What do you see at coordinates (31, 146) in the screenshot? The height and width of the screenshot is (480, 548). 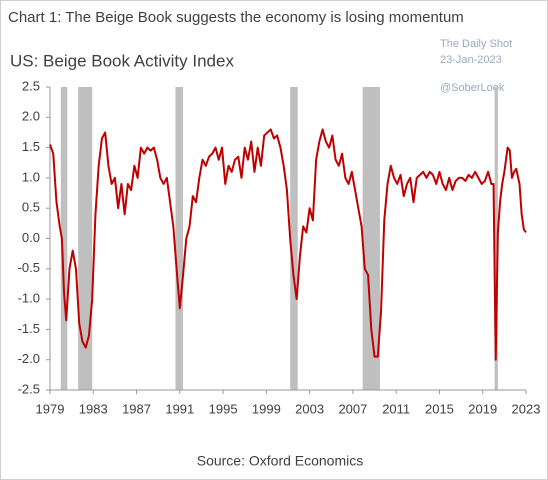 I see `y-tick-label: 1.5` at bounding box center [31, 146].